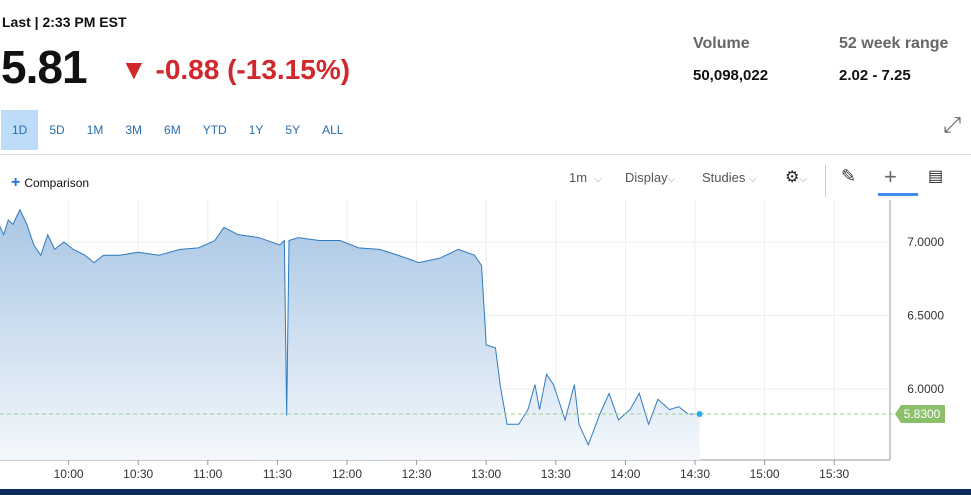 Image resolution: width=971 pixels, height=495 pixels. Describe the element at coordinates (730, 59) in the screenshot. I see `volume-stat: Volume 50,098,022` at that location.